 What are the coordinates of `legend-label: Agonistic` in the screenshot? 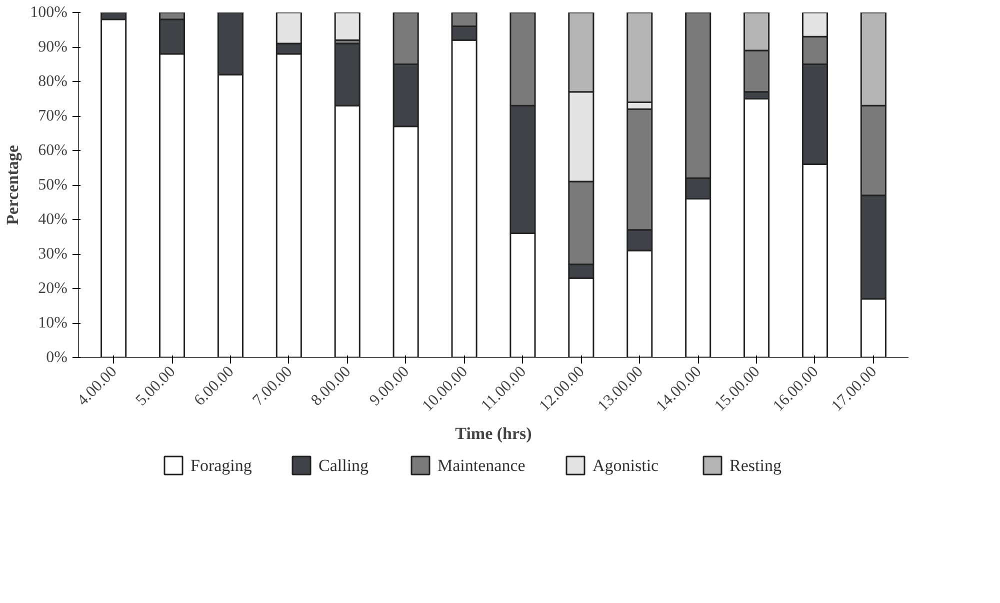 It's located at (626, 465).